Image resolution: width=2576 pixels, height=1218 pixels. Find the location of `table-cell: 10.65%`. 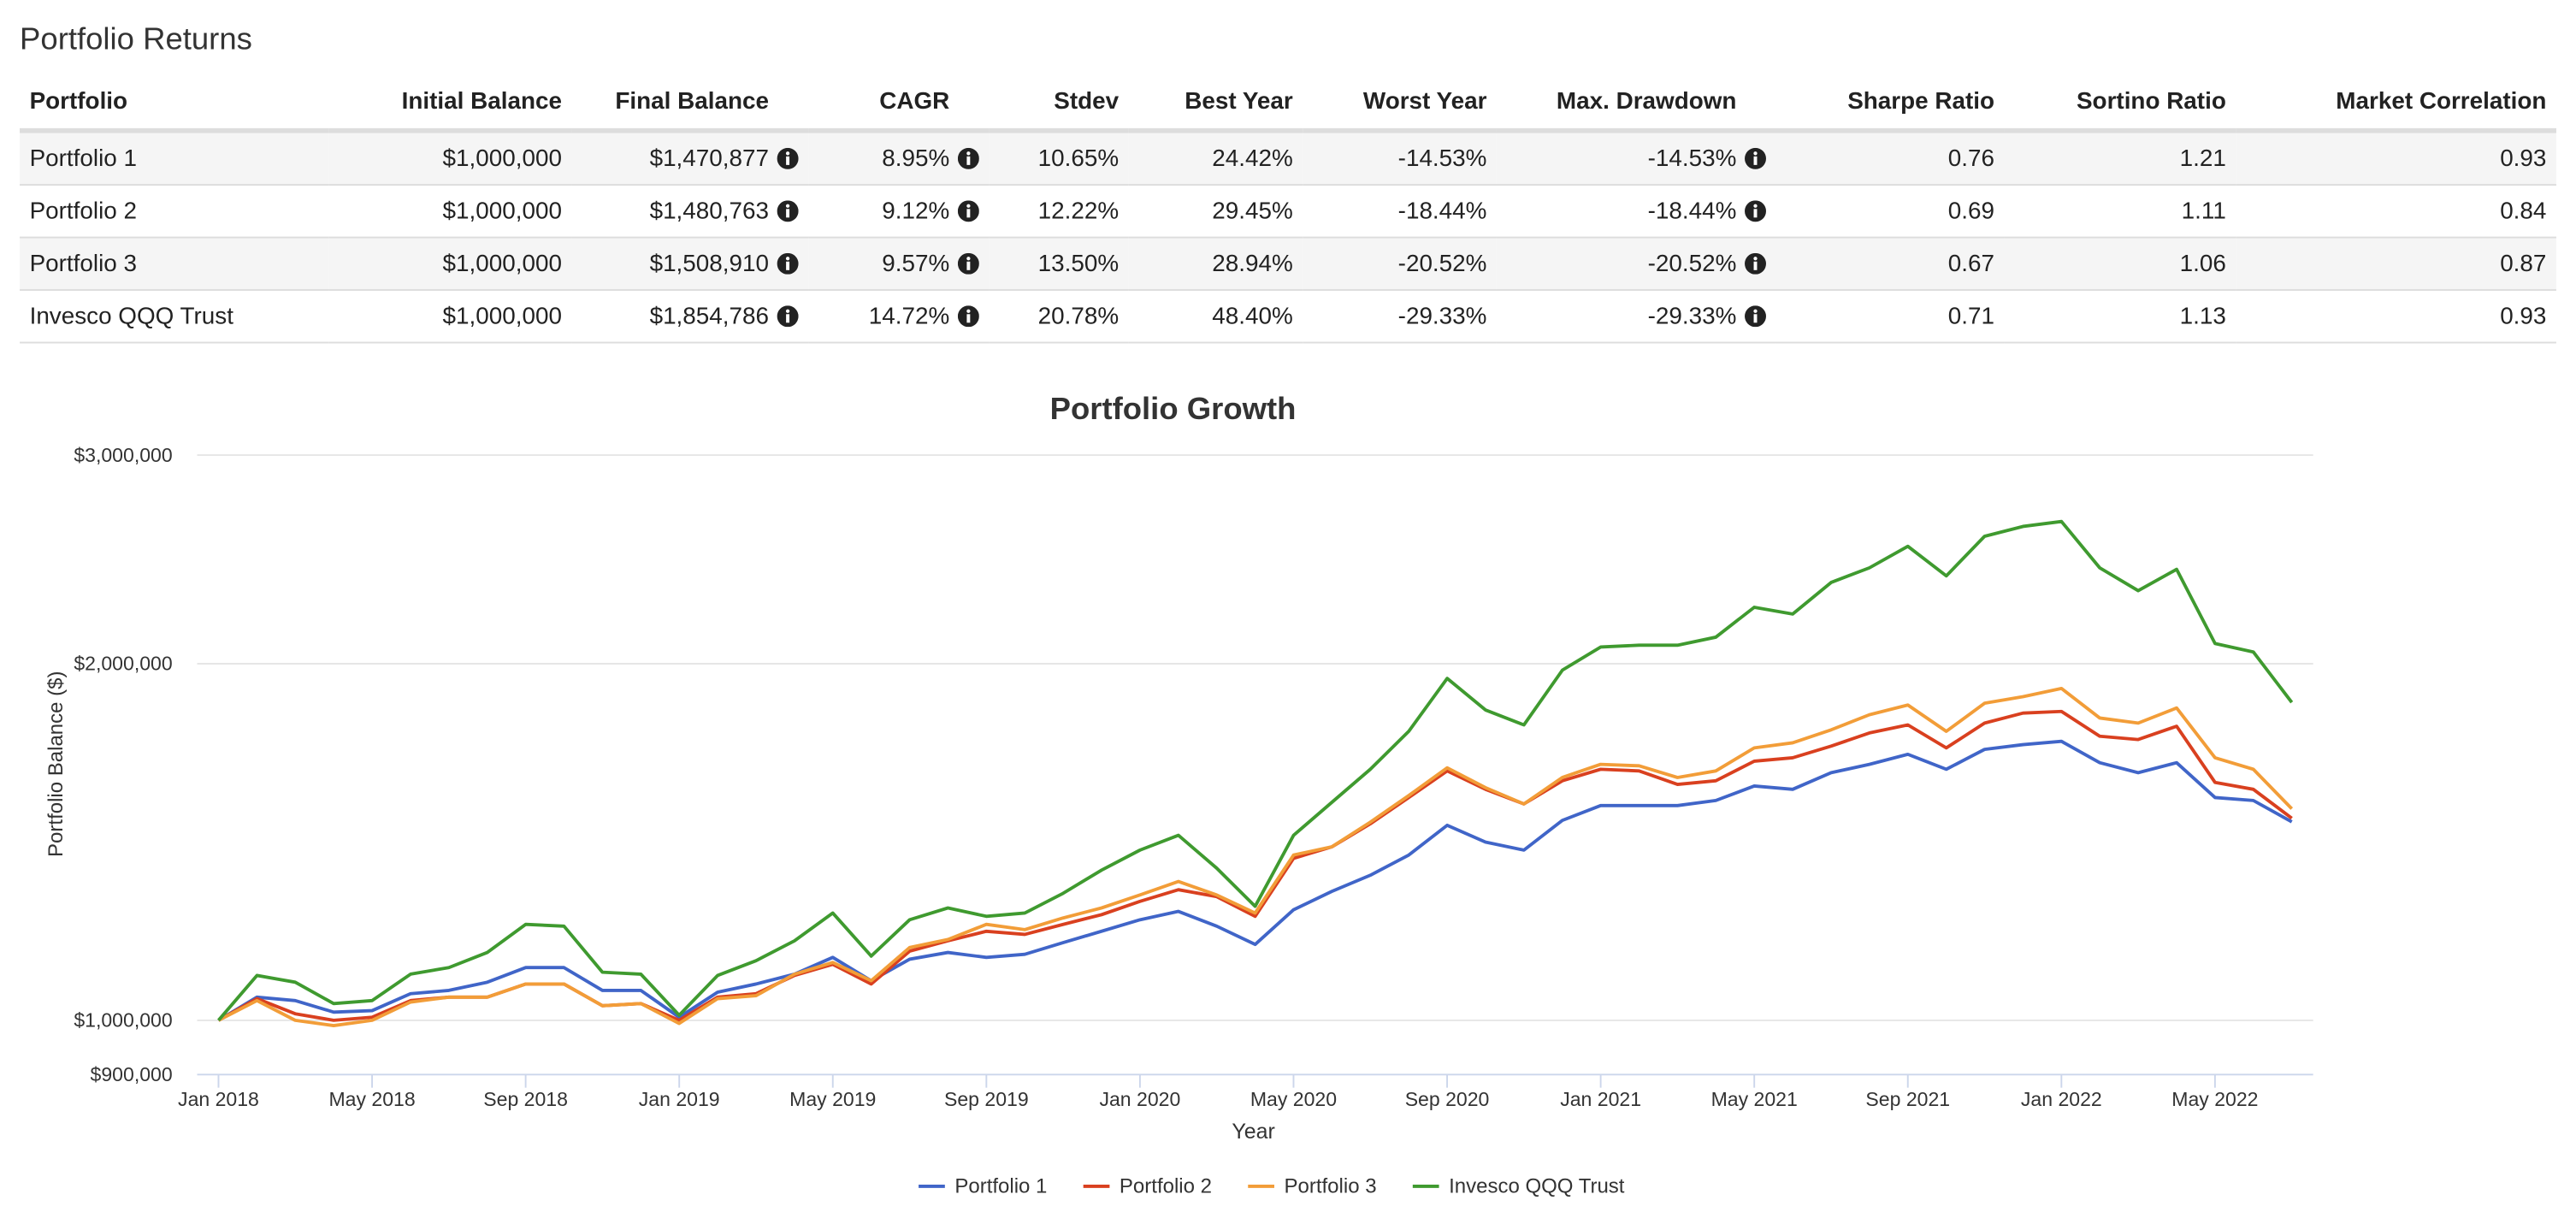

table-cell: 10.65% is located at coordinates (1059, 158).